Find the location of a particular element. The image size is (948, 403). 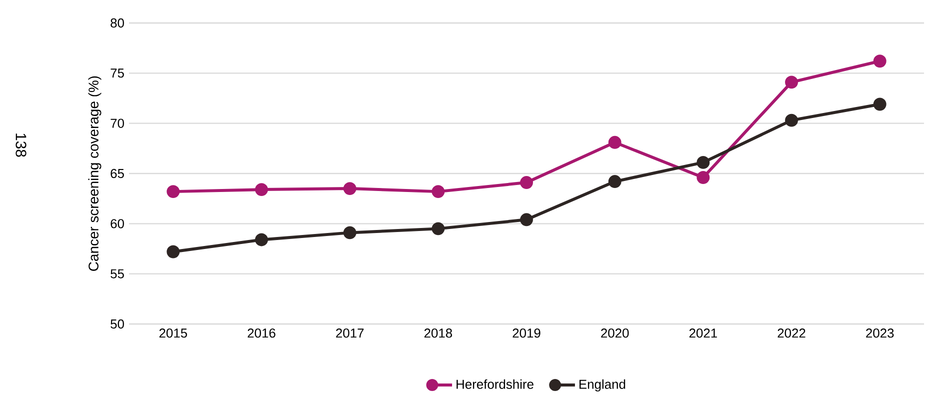

y-tick-label: 70 is located at coordinates (117, 123).